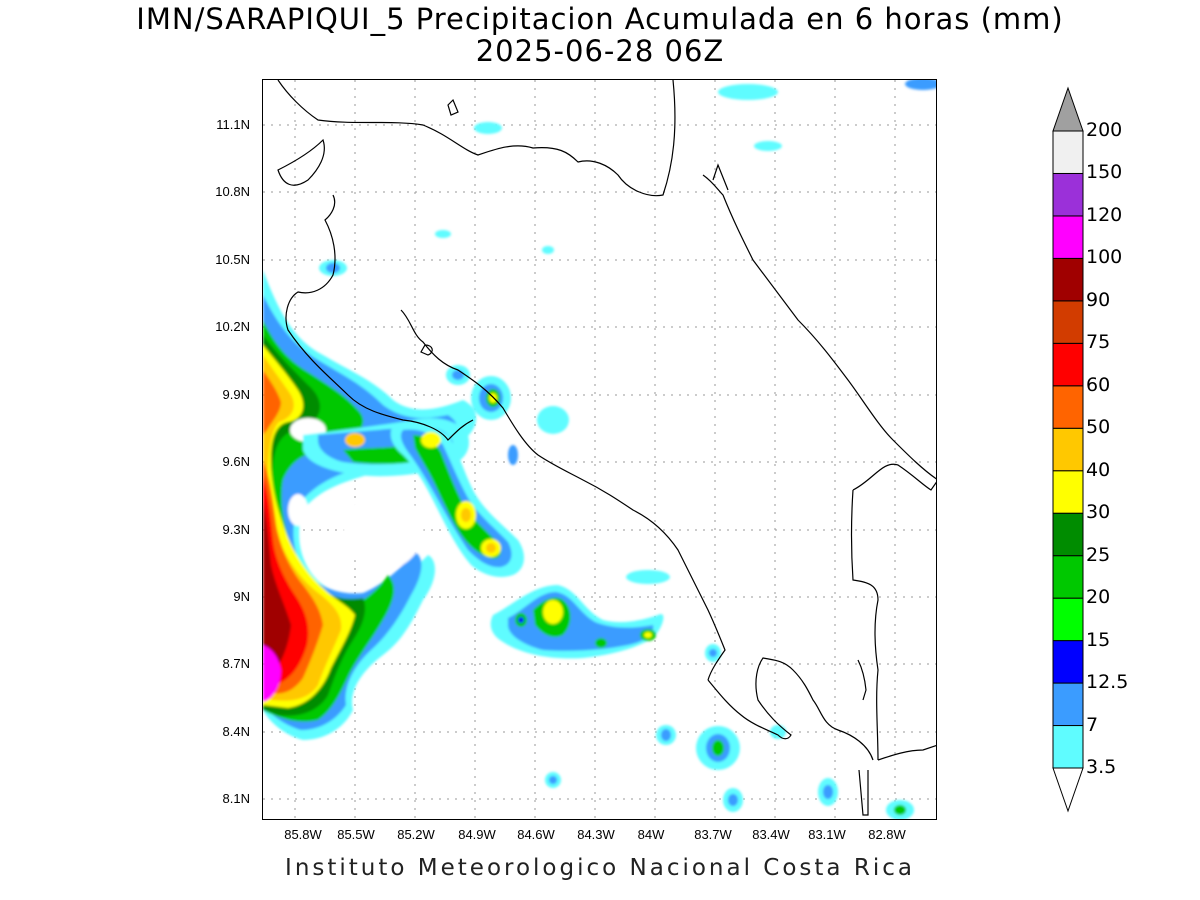  What do you see at coordinates (1101, 767) in the screenshot?
I see `legend-level-label: 3.5` at bounding box center [1101, 767].